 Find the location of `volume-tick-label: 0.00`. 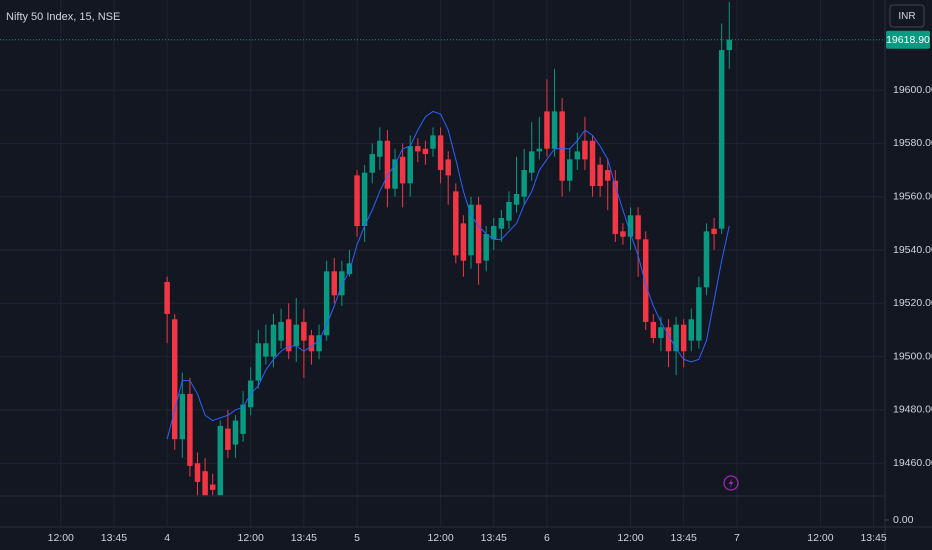

volume-tick-label: 0.00 is located at coordinates (903, 520).